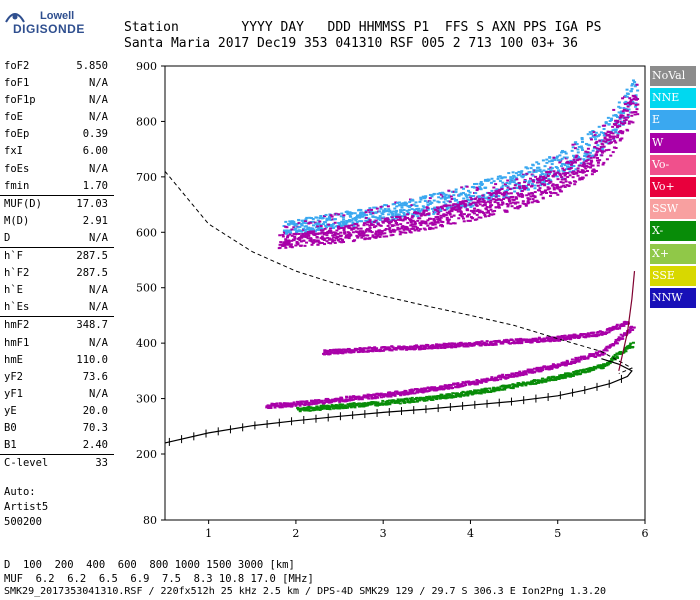  Describe the element at coordinates (398, 401) in the screenshot. I see `profile-curve` at that location.